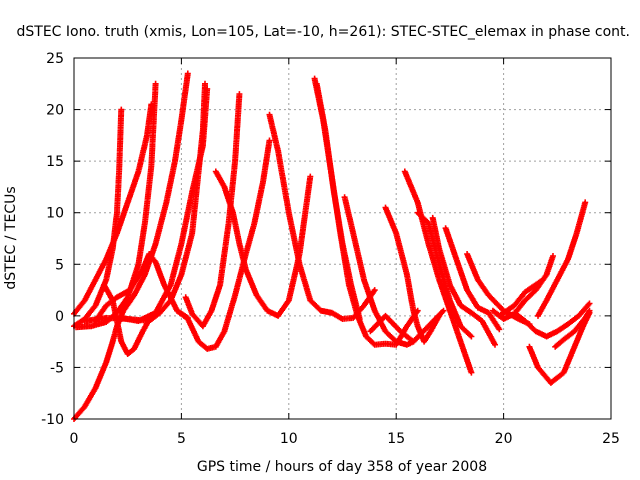 This screenshot has width=640, height=480. I want to click on y-tick-label: 25, so click(55, 59).